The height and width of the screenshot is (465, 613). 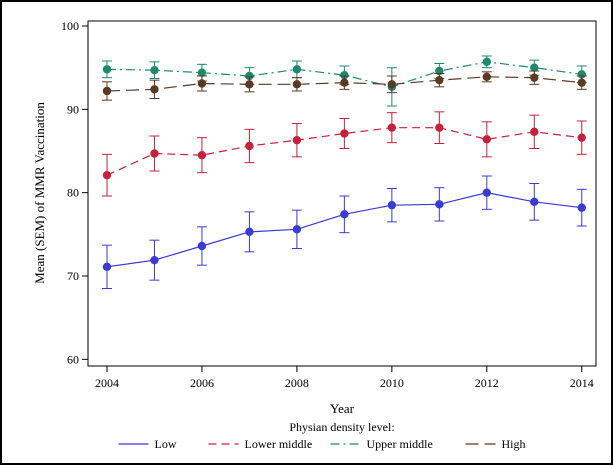 What do you see at coordinates (392, 383) in the screenshot?
I see `x-tick-label: 2010` at bounding box center [392, 383].